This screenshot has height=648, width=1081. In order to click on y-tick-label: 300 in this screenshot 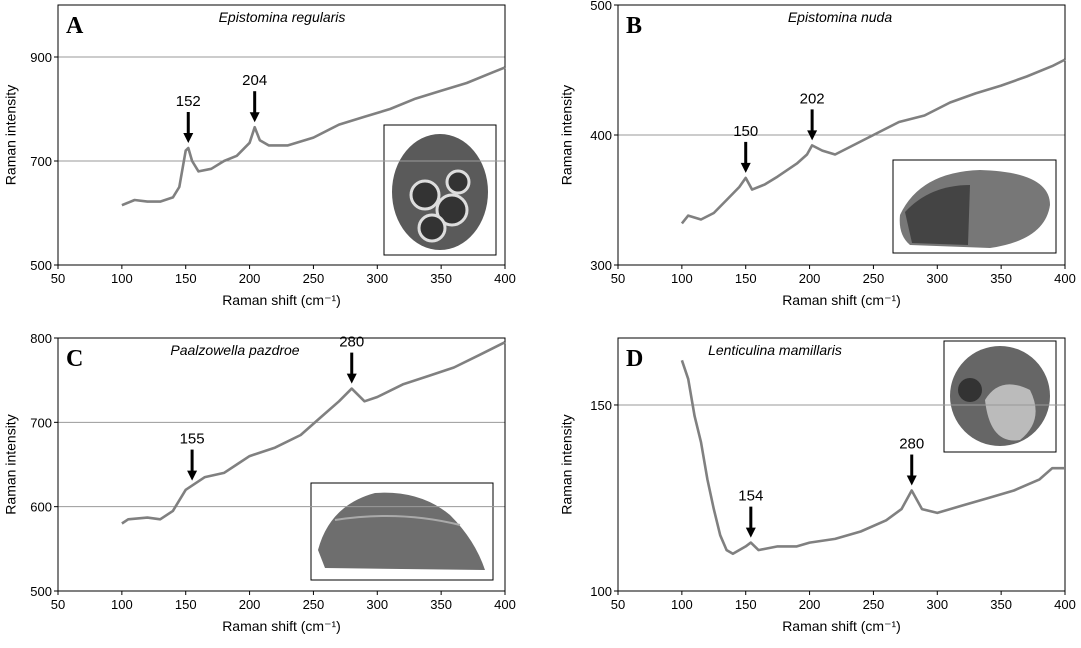, I will do `click(601, 265)`.